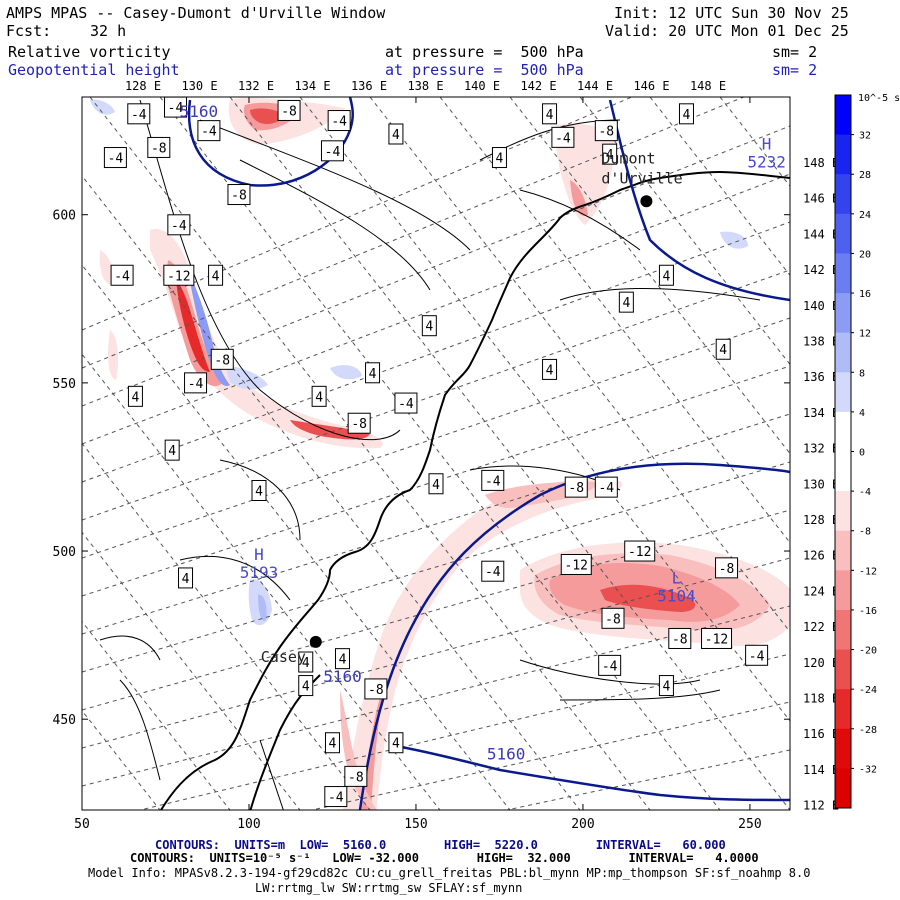 The height and width of the screenshot is (900, 900). I want to click on pressure-center-type: H, so click(767, 144).